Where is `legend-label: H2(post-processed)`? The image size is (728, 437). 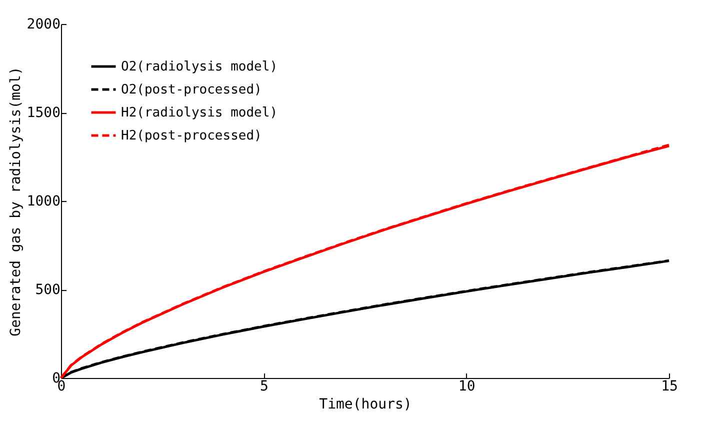
legend-label: H2(post-processed) is located at coordinates (191, 136).